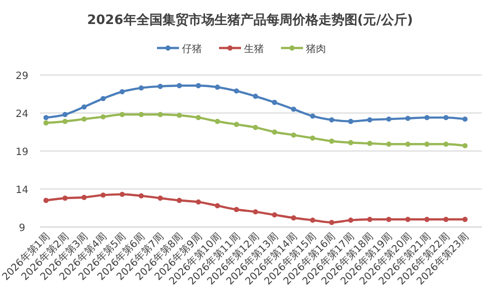 Image resolution: width=500 pixels, height=293 pixels. I want to click on y-tick-label: 19, so click(22, 152).